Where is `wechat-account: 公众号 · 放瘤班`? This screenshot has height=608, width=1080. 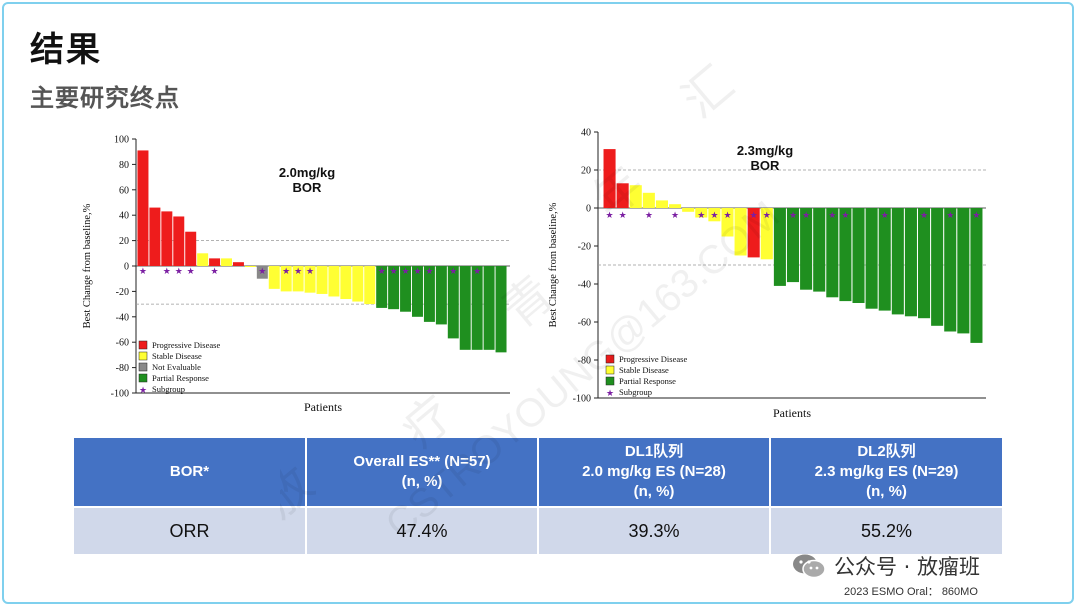 wechat-account: 公众号 · 放瘤班 is located at coordinates (886, 566).